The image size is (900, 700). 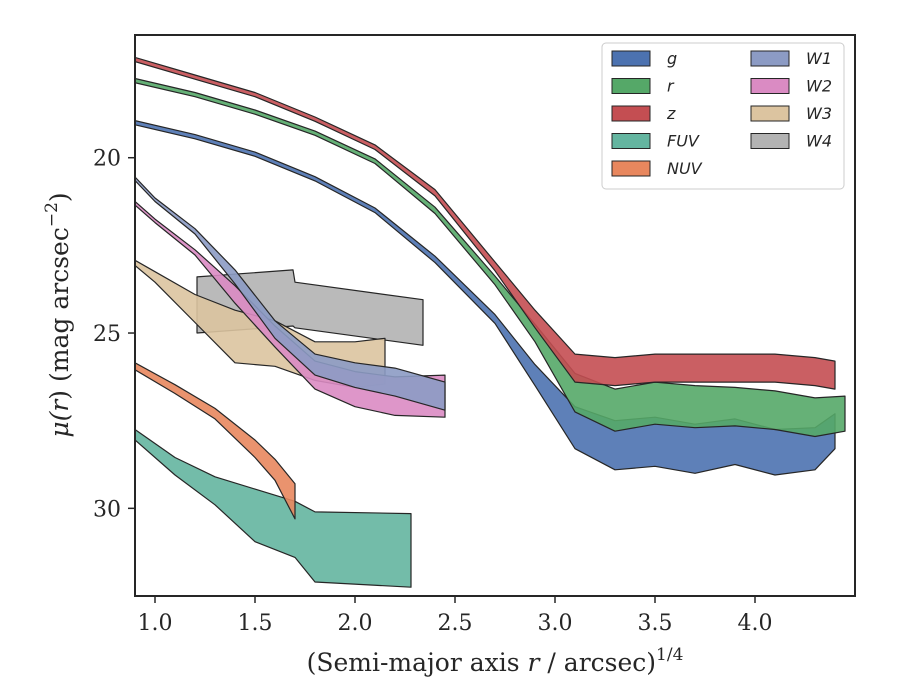 I want to click on legend-label-w2: W2, so click(x=819, y=86).